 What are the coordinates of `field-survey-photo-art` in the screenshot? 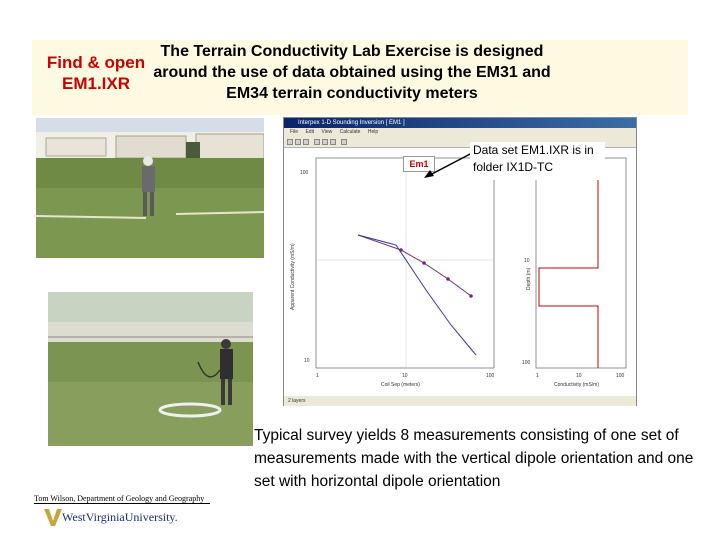 It's located at (150, 188).